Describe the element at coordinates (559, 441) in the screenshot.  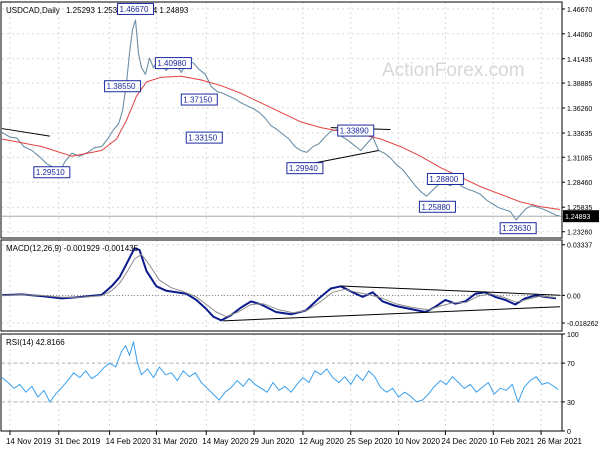
I see `x-tick-label: 26 Mar 2021` at that location.